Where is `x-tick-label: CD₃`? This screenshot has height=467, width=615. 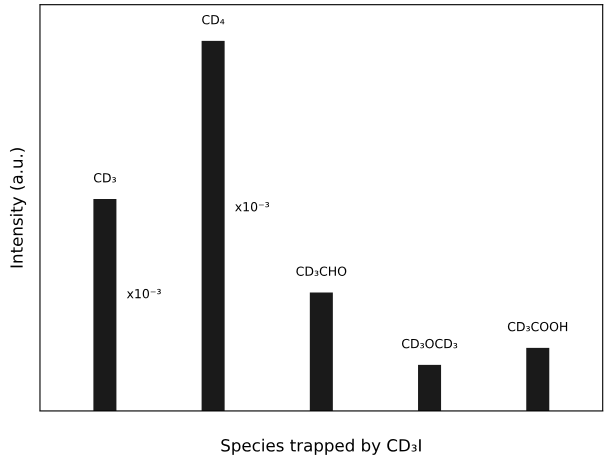
x-tick-label: CD₃ is located at coordinates (105, 177).